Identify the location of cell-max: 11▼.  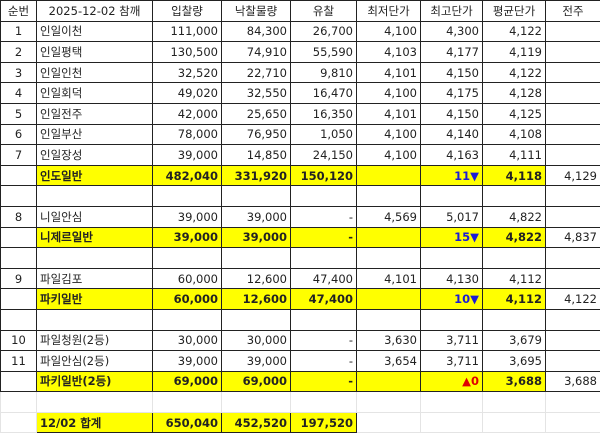
(452, 175).